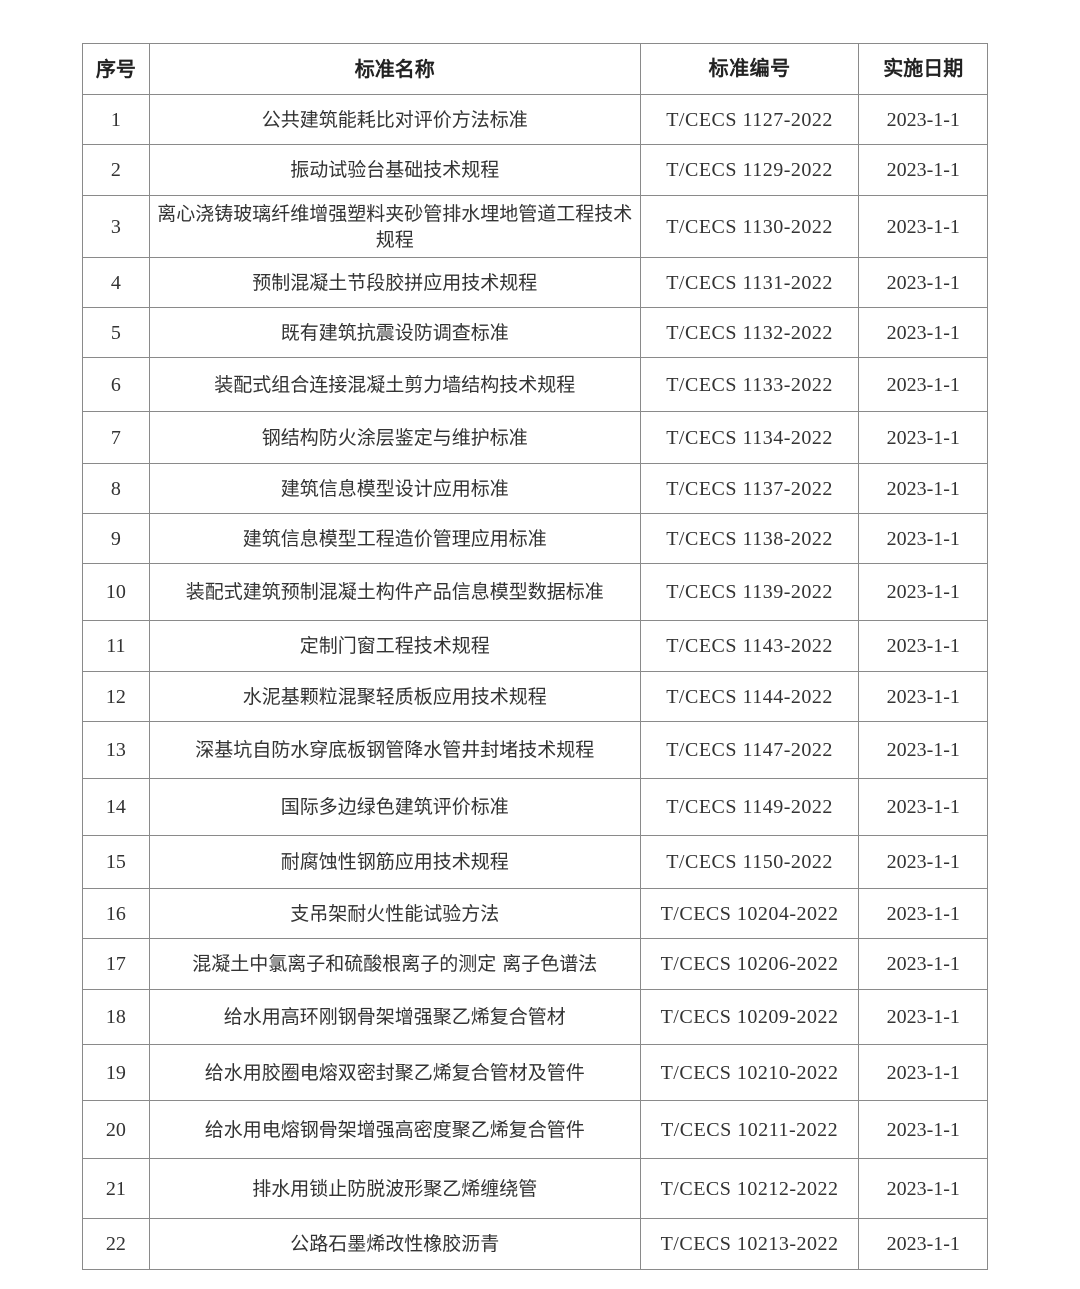  What do you see at coordinates (394, 1244) in the screenshot?
I see `cell-name: 公路石墨烯改性橡胶沥青` at bounding box center [394, 1244].